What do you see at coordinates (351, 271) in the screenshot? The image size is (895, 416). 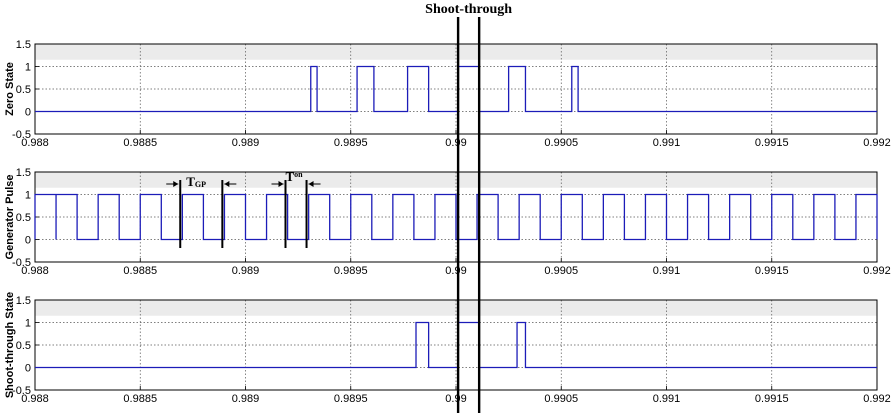 I see `generator-pulse-xtick-label-3: 0.9895` at bounding box center [351, 271].